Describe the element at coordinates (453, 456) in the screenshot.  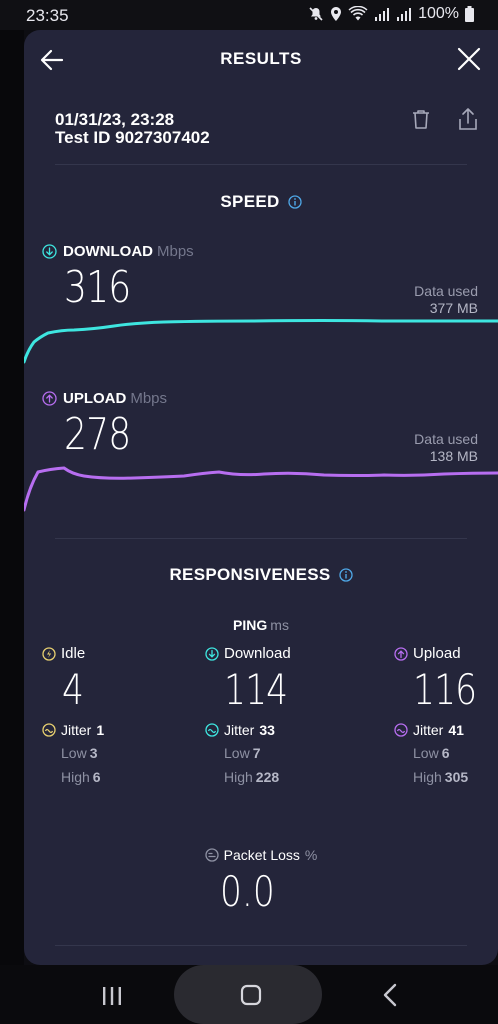
I see `upload-data-used-value: 138 MB` at that location.